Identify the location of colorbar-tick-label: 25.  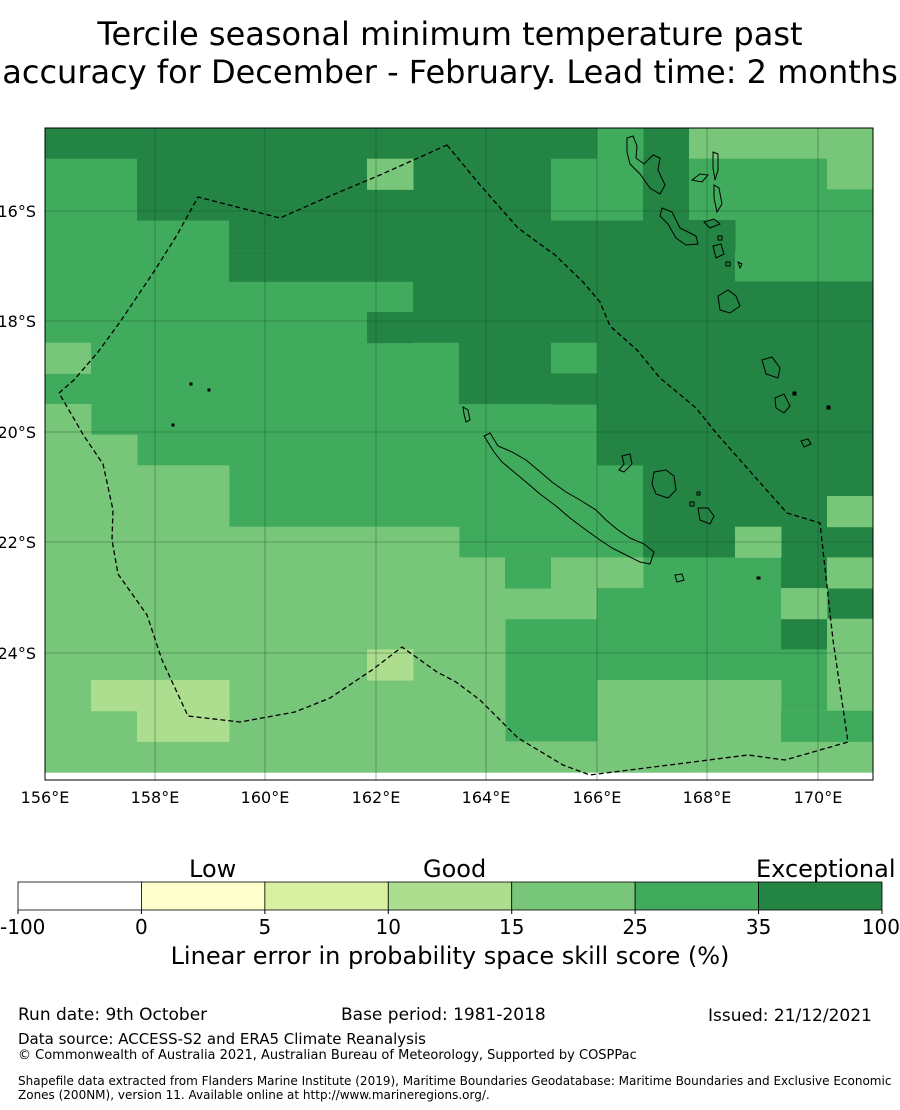
(634, 927).